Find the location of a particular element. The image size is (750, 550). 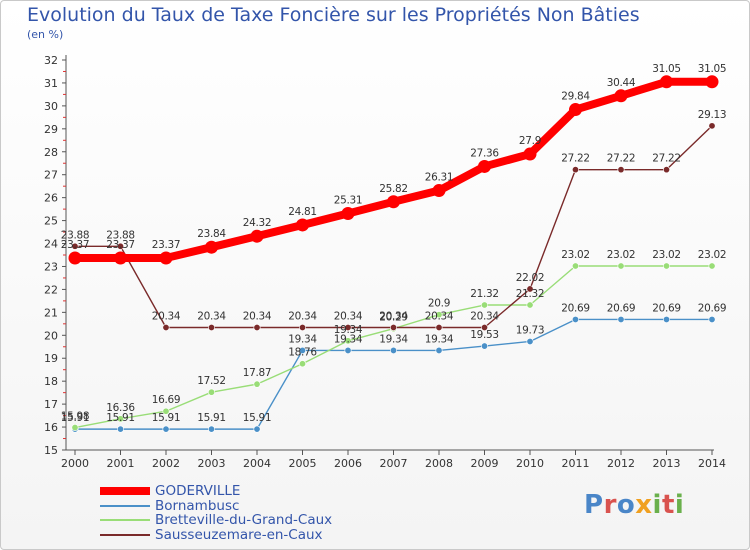

data-label: 17.87 is located at coordinates (257, 373).